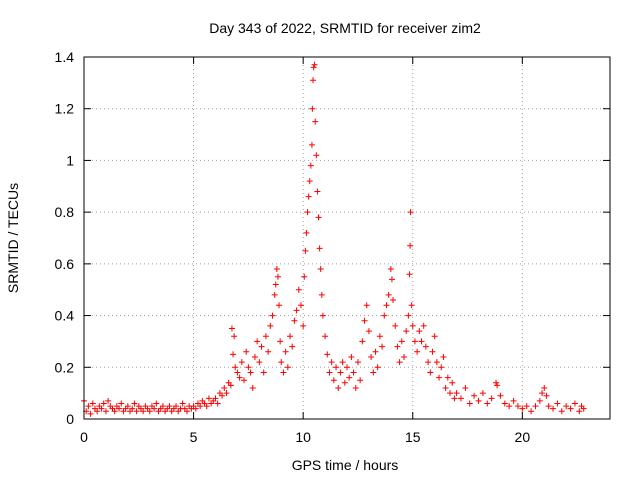 The height and width of the screenshot is (480, 640). What do you see at coordinates (65, 367) in the screenshot?
I see `y-tick-label: 0.2` at bounding box center [65, 367].